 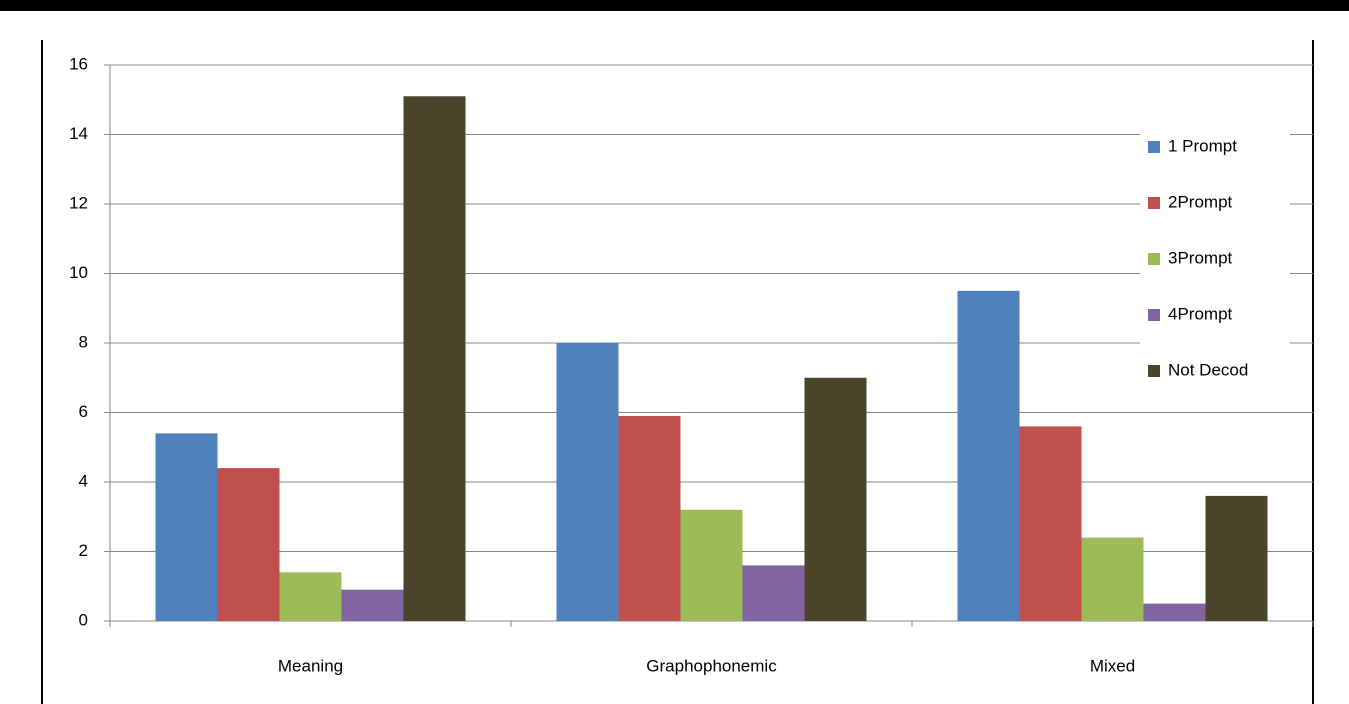 What do you see at coordinates (83, 341) in the screenshot?
I see `y-tick-label: 8` at bounding box center [83, 341].